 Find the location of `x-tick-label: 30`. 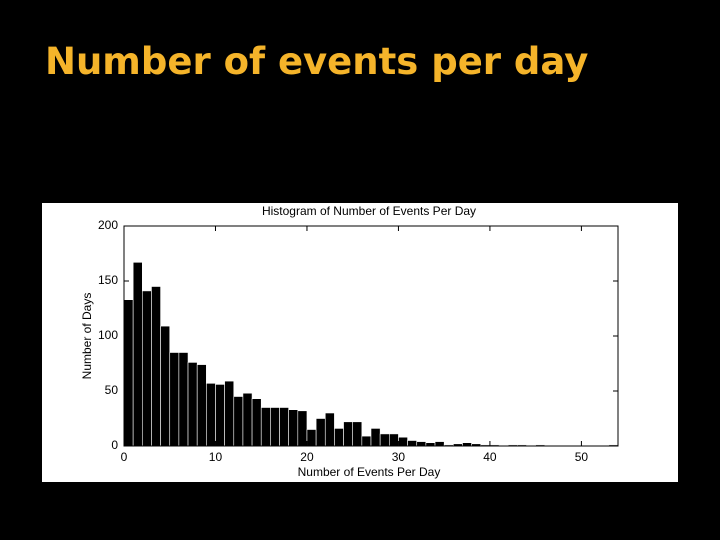

x-tick-label: 30 is located at coordinates (399, 457).